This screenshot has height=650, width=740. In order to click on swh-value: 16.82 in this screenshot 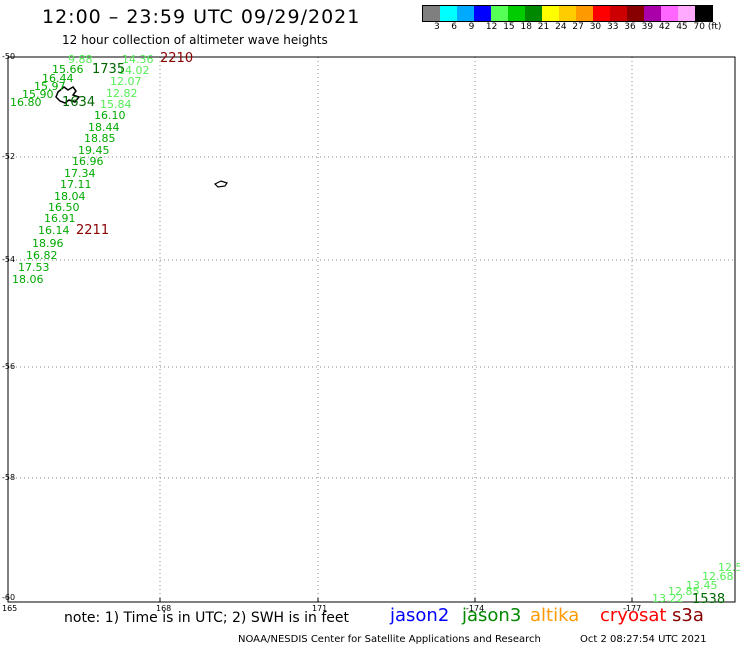, I will do `click(42, 255)`.